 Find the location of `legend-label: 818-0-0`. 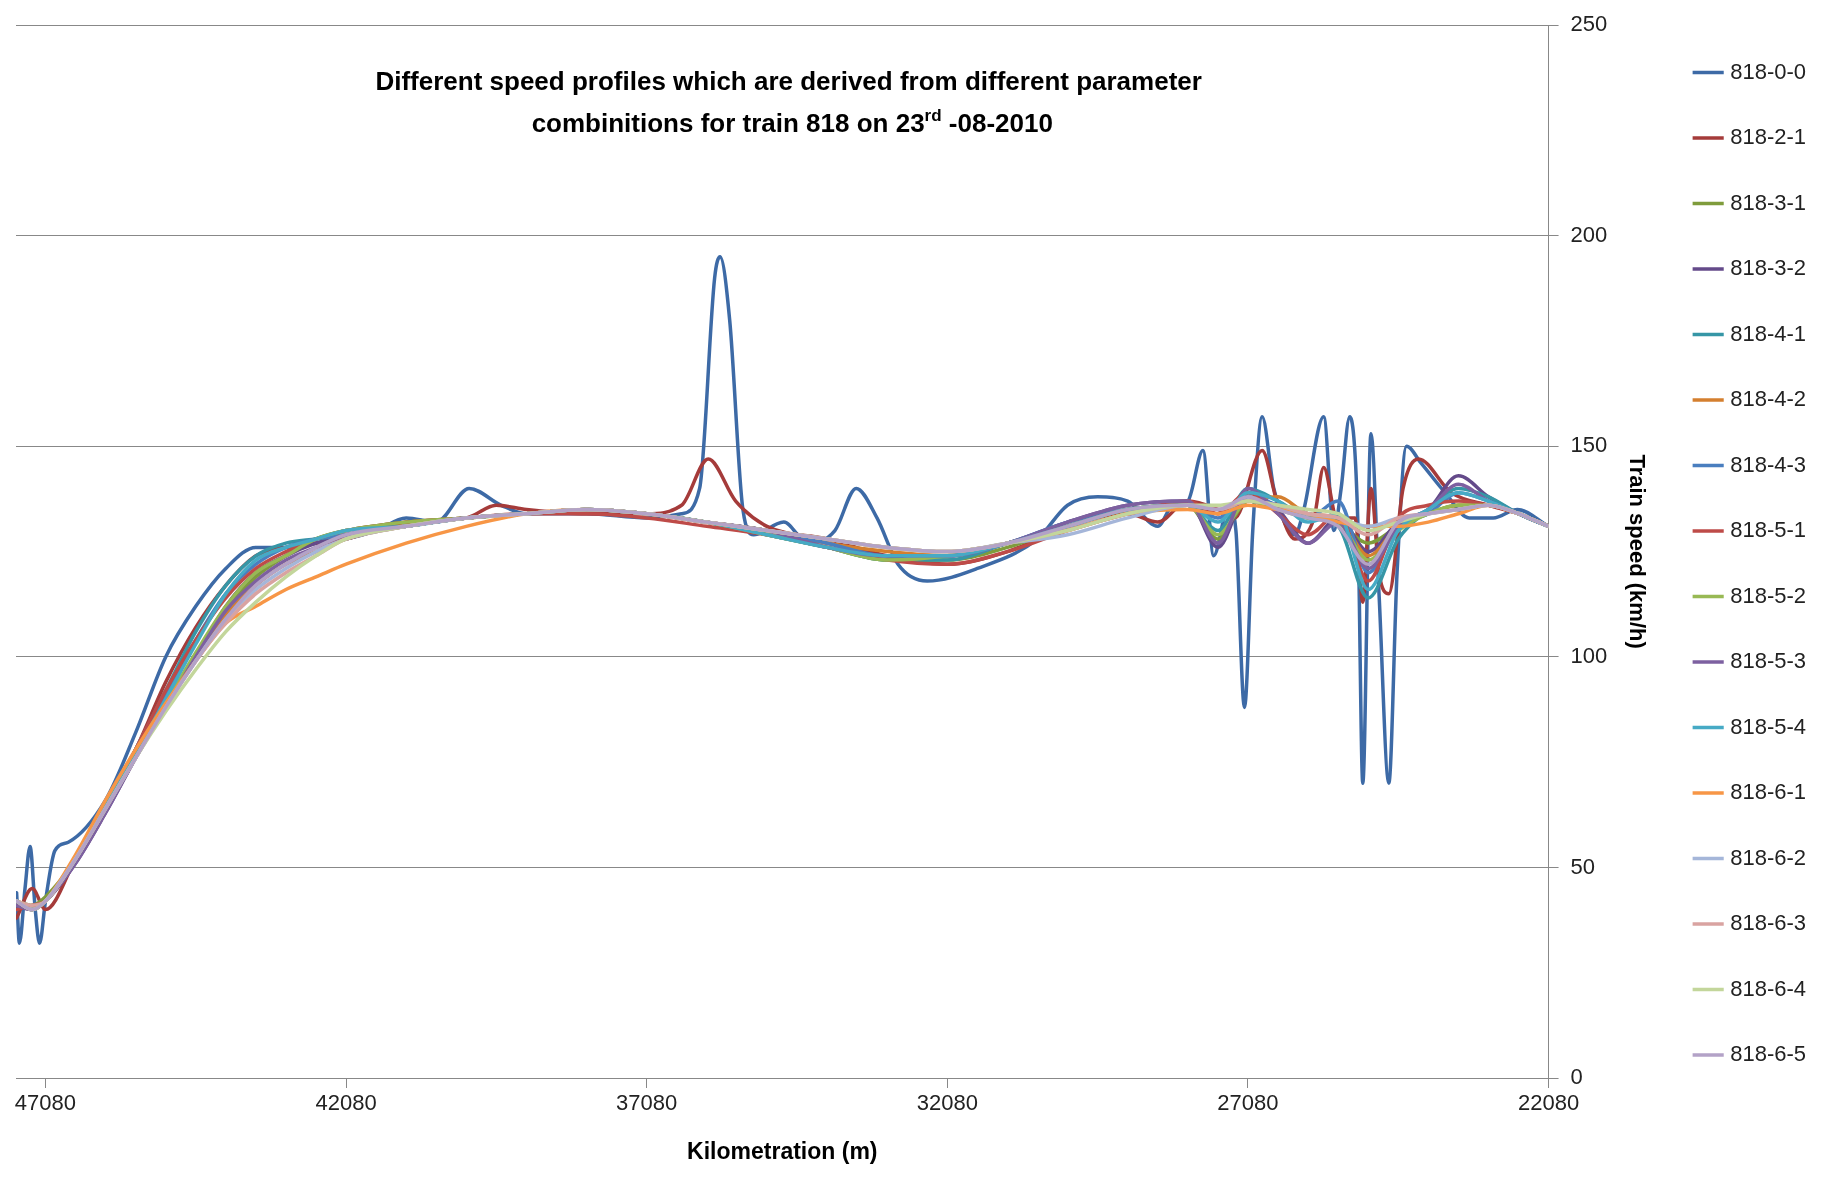

legend-label: 818-0-0 is located at coordinates (1768, 71).